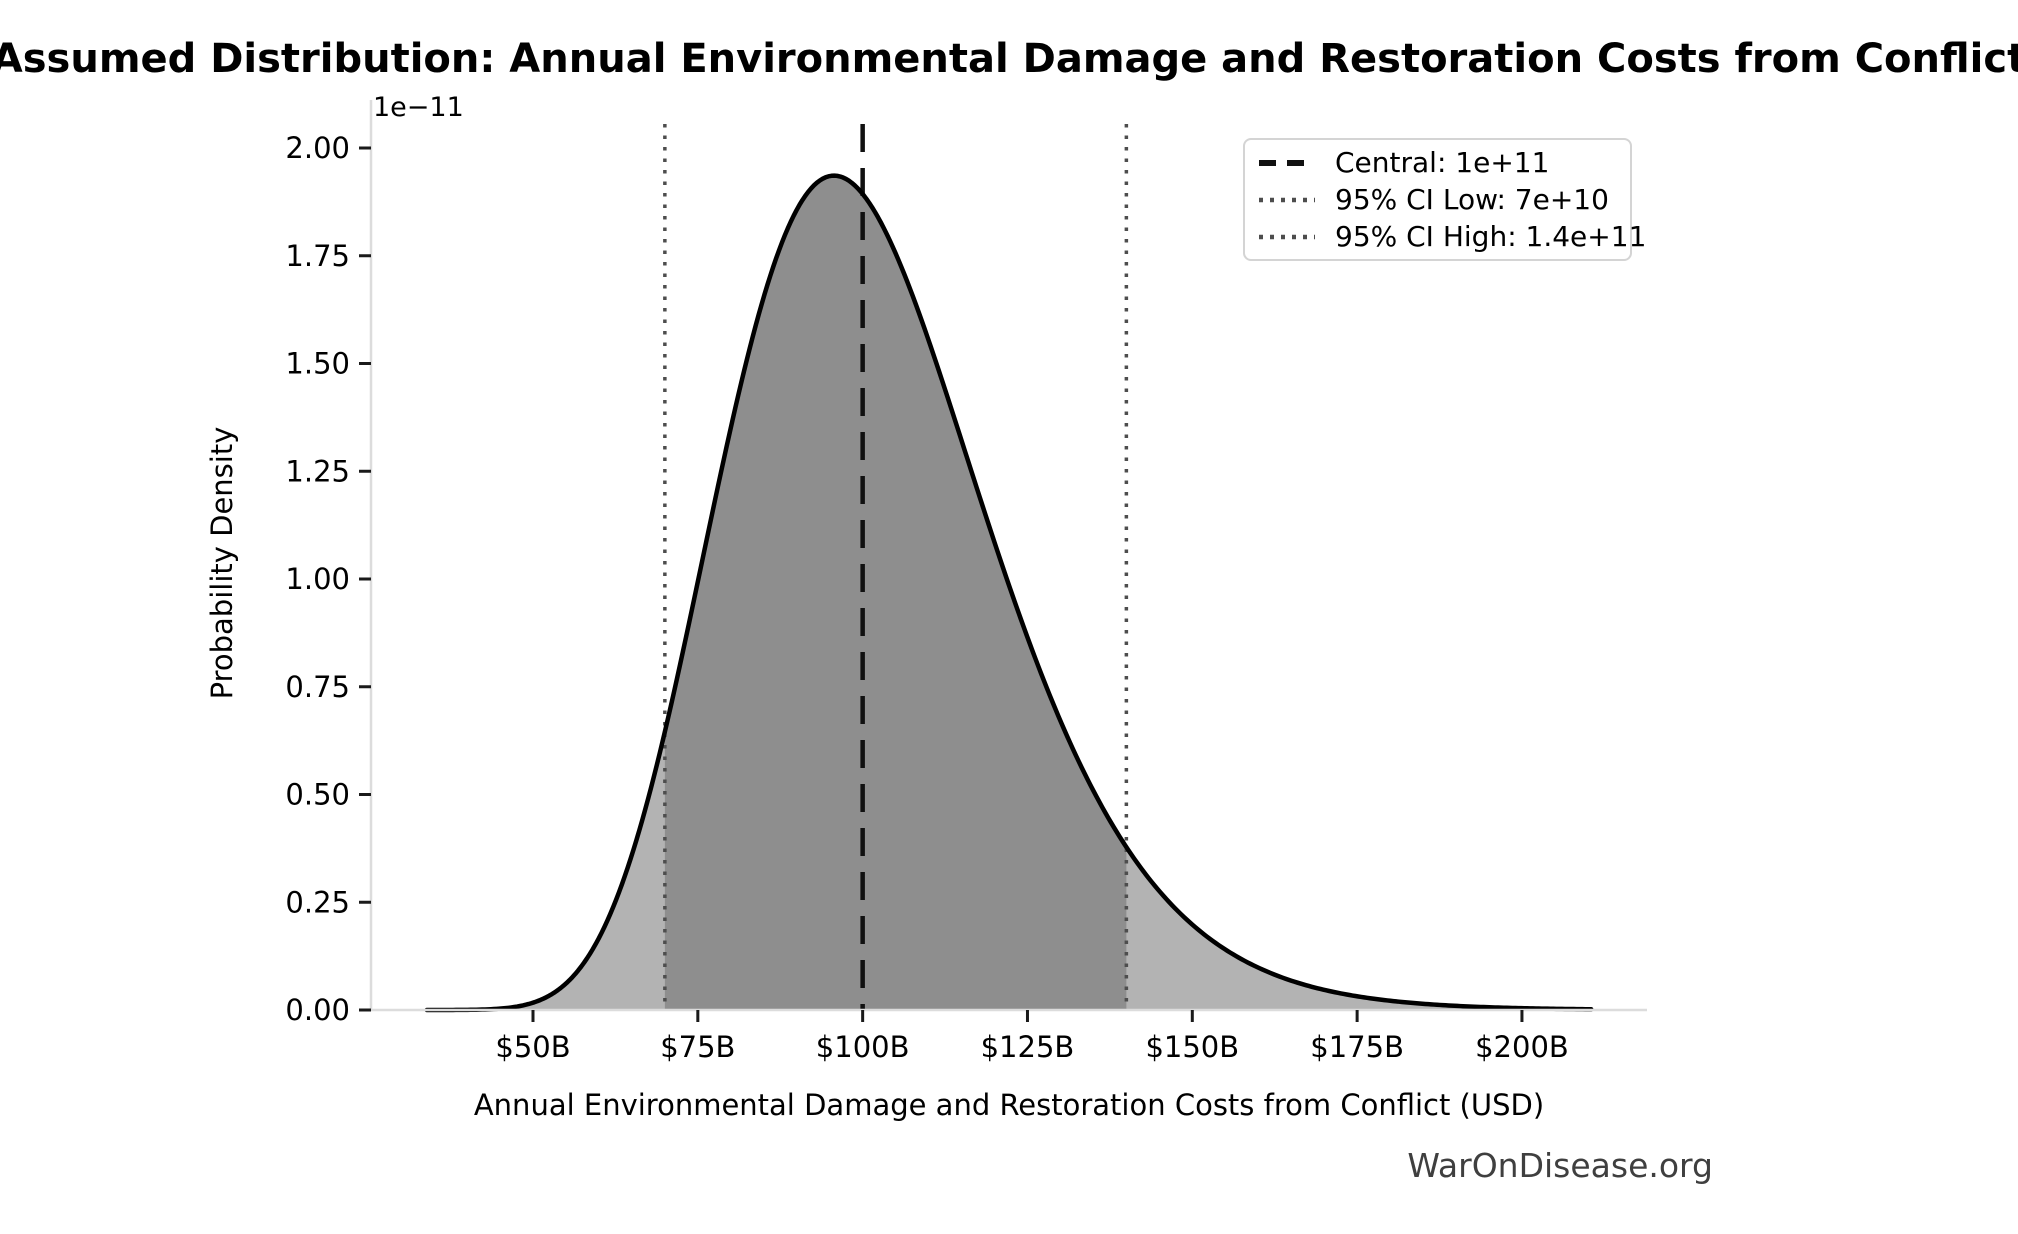 The width and height of the screenshot is (2018, 1234). Describe the element at coordinates (1357, 1047) in the screenshot. I see `x-tick-label: $175B` at that location.